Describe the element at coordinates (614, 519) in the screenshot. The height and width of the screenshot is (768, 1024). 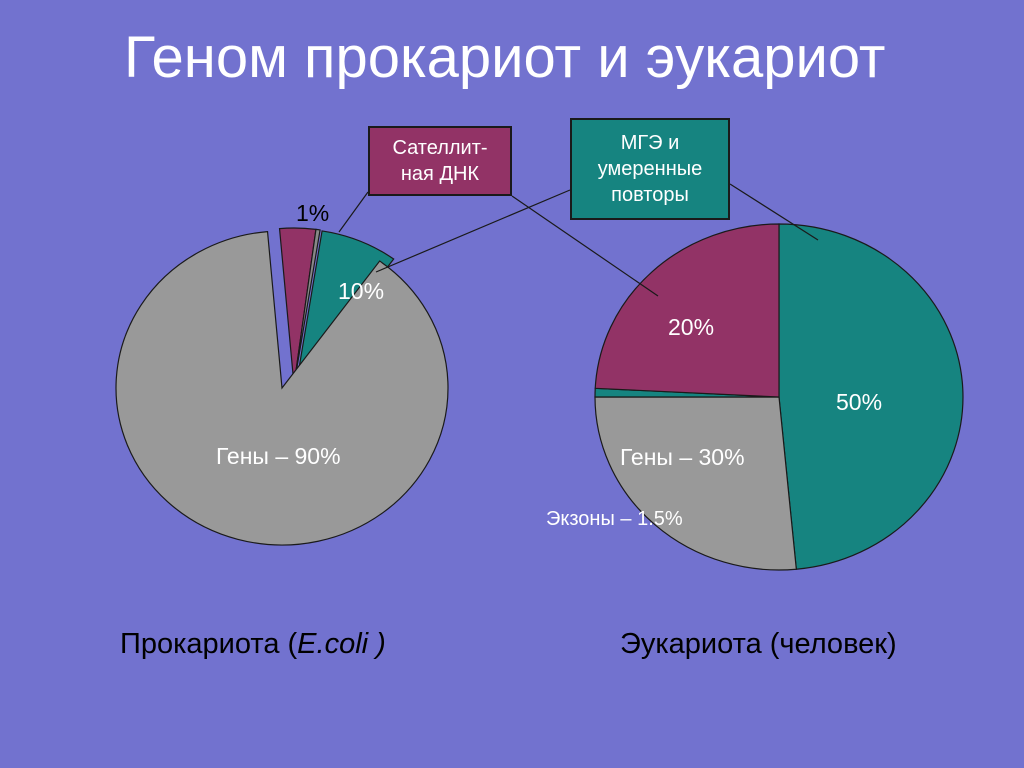
I see `label-euk-exons: Экзоны – 1.5%` at that location.